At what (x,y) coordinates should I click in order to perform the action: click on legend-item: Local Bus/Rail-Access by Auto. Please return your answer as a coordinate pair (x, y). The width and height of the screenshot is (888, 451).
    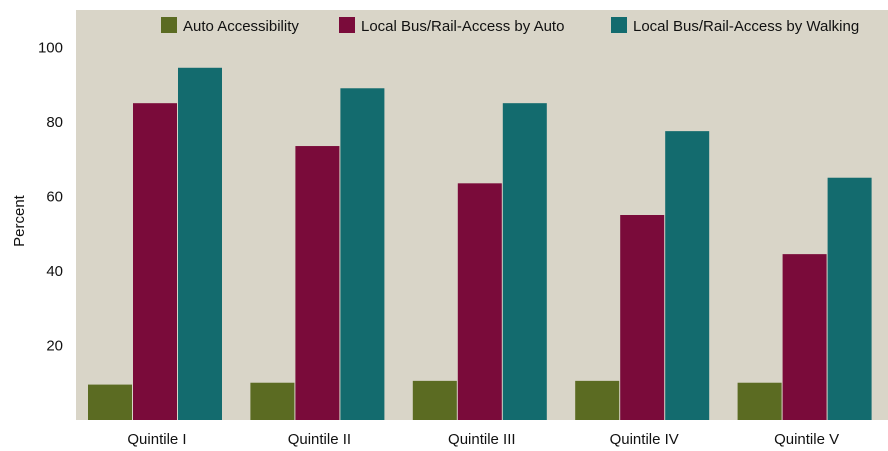
    Looking at the image, I should click on (451, 26).